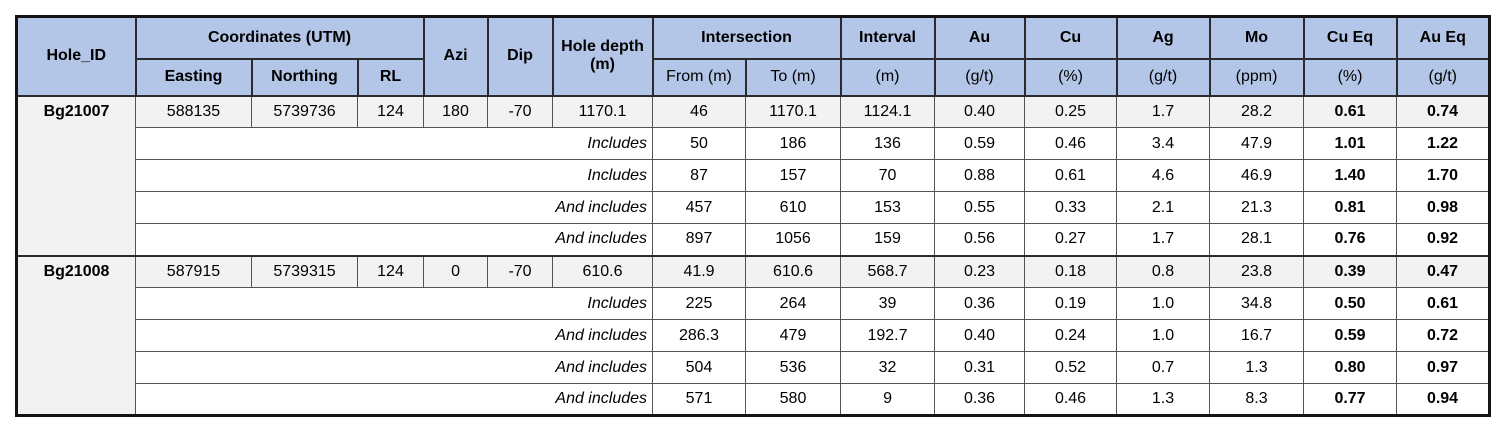 The height and width of the screenshot is (426, 1500). I want to click on header-cu-eq: Cu Eq, so click(1350, 37).